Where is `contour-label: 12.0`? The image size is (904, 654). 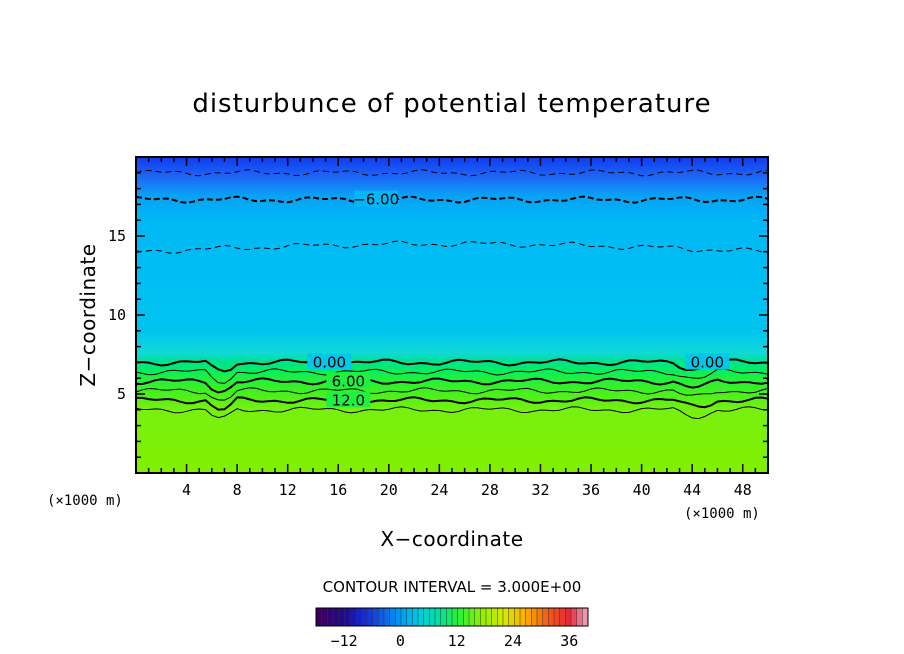 contour-label: 12.0 is located at coordinates (348, 400).